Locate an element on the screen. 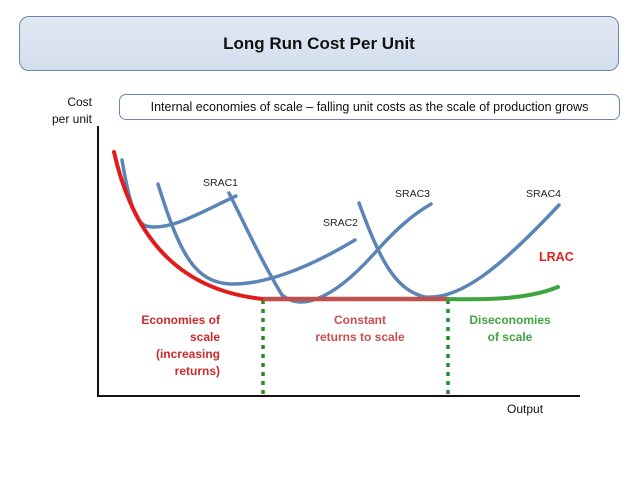 The width and height of the screenshot is (638, 479). constant-returns-label: Constant returns to scale is located at coordinates (360, 329).